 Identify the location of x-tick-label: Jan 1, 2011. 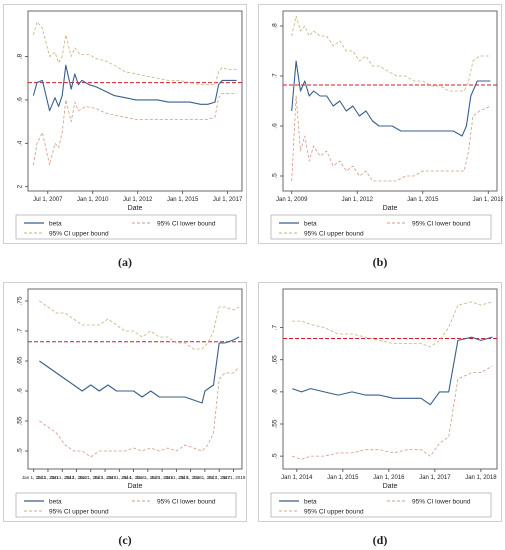
(34, 477).